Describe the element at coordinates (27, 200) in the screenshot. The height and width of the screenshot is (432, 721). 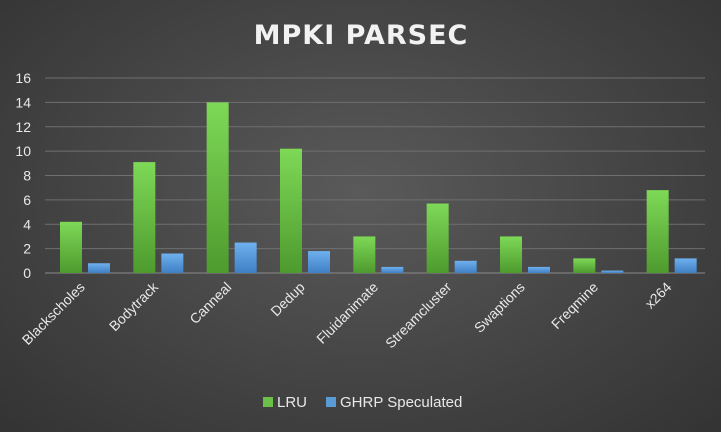
I see `y-tick-label: 6` at that location.